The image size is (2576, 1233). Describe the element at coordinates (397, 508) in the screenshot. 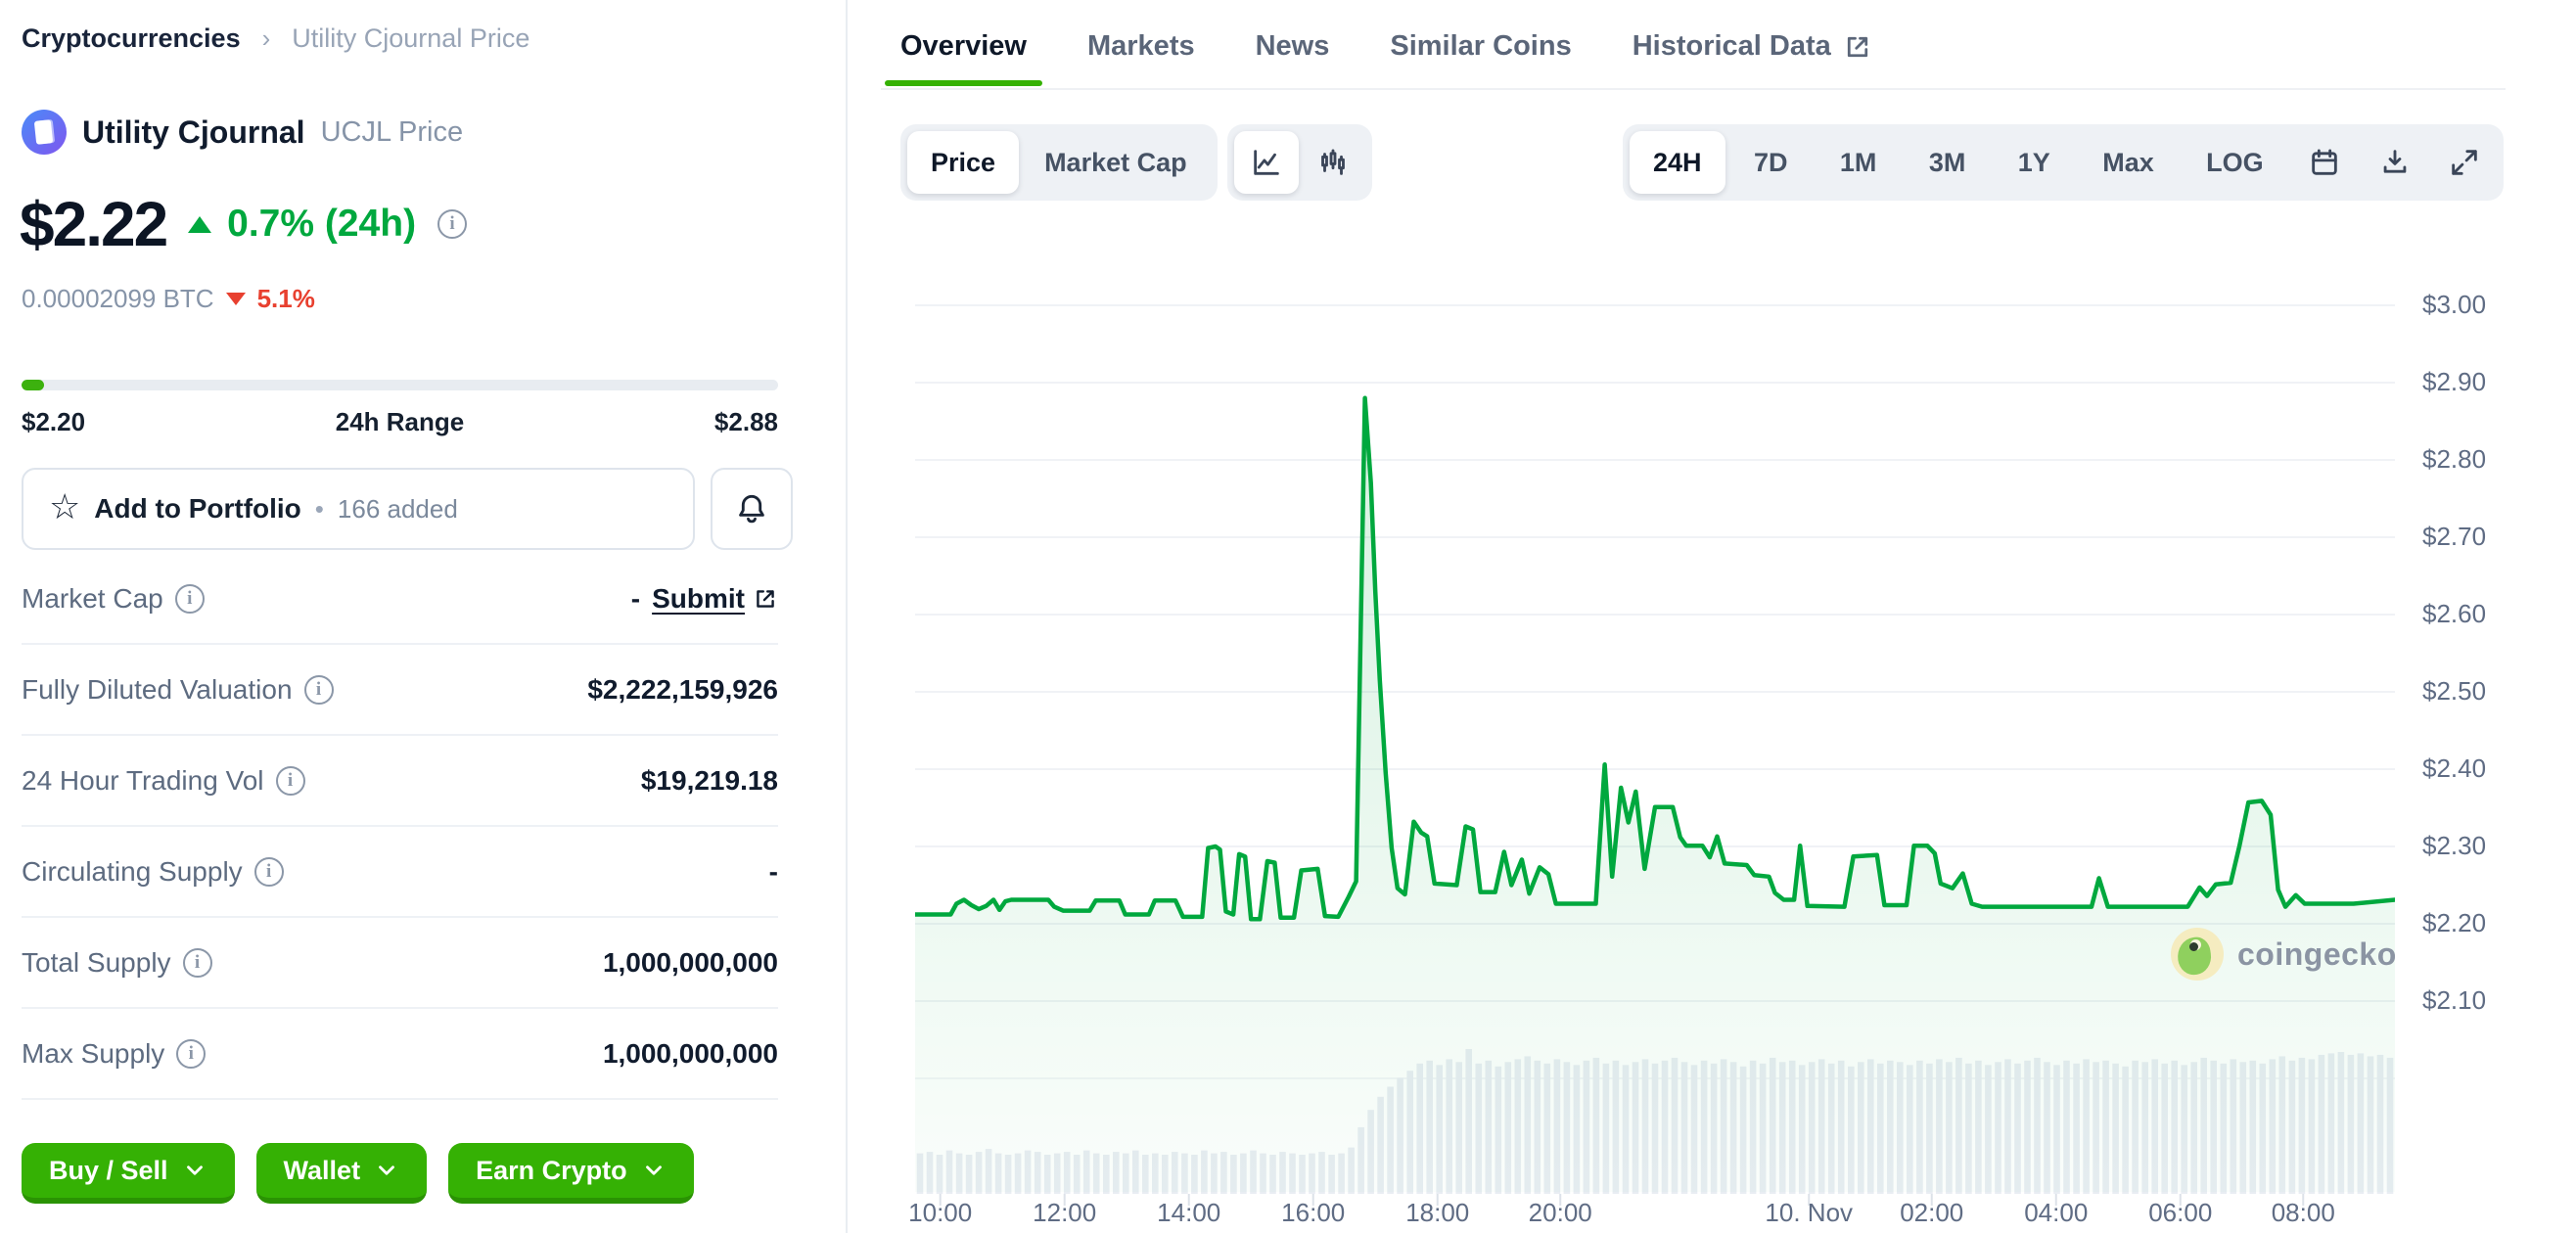

I see `portfolio-added-count: 166 added` at that location.